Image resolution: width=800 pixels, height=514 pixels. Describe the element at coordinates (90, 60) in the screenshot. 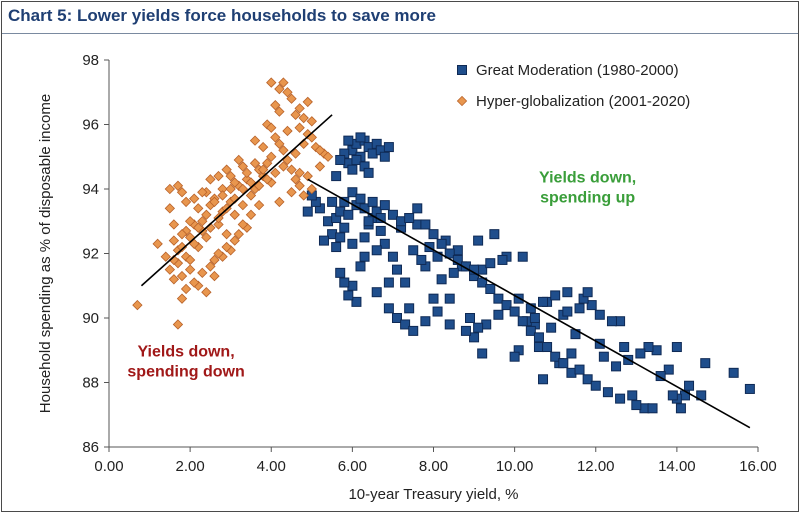

I see `y-tick-label: 98` at that location.